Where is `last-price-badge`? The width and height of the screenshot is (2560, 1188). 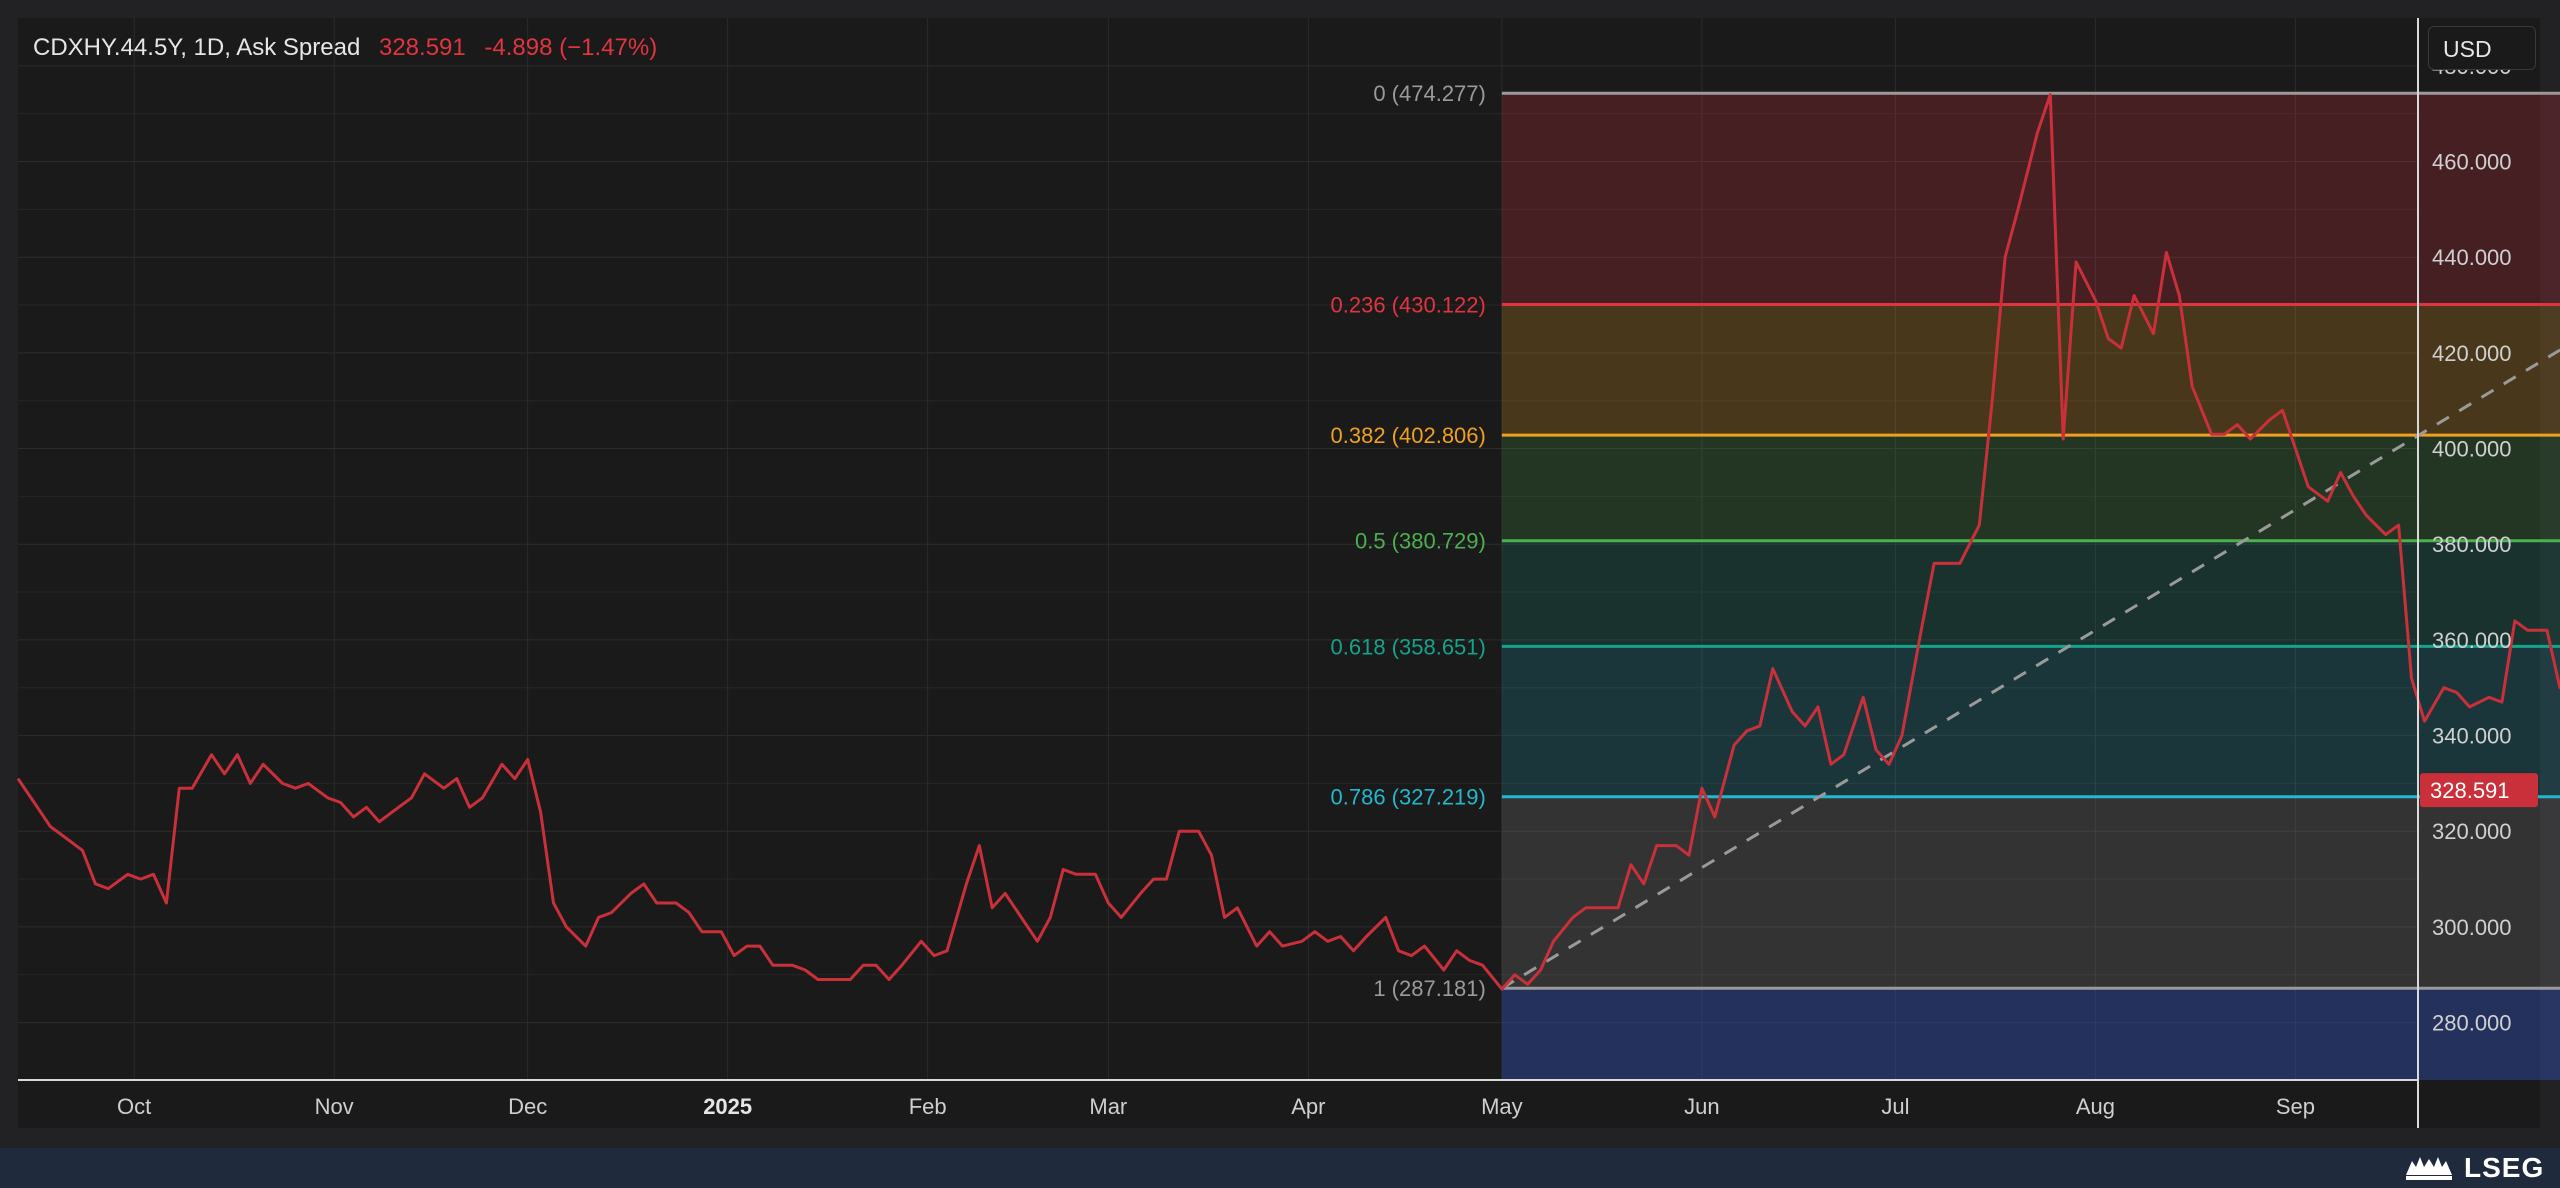 last-price-badge is located at coordinates (2479, 790).